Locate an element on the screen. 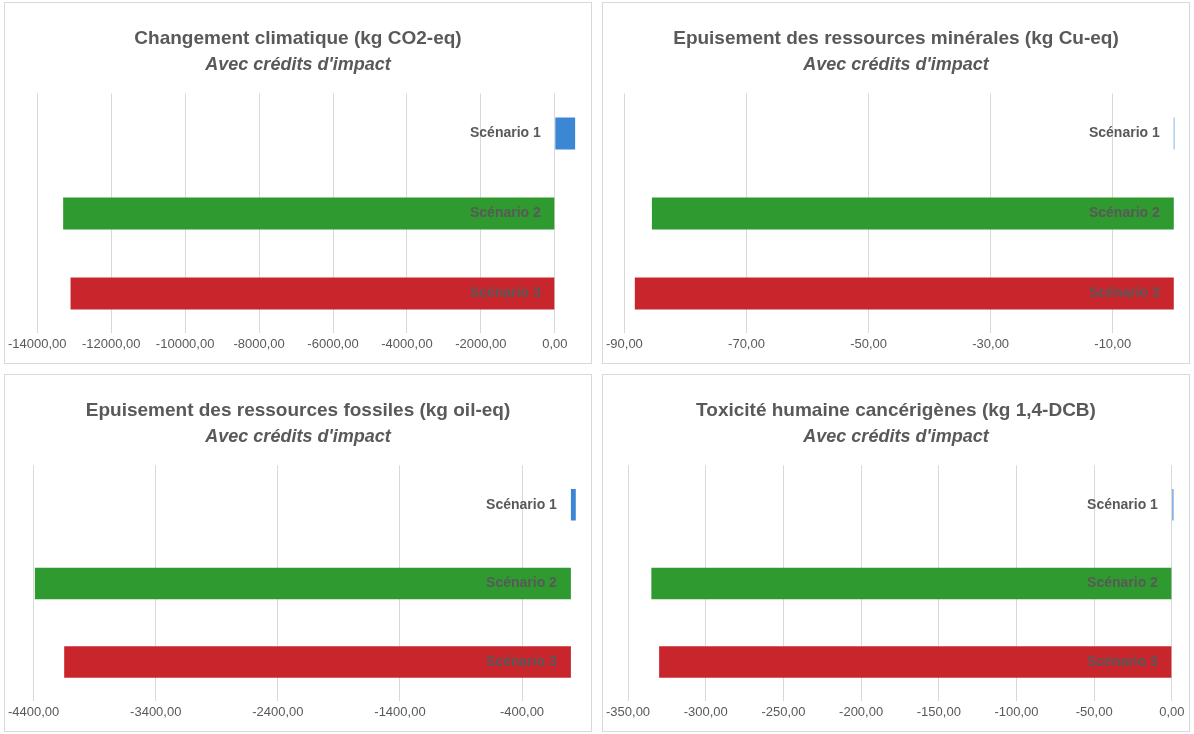 The width and height of the screenshot is (1194, 734). x-tick-label: -250,00 is located at coordinates (783, 711).